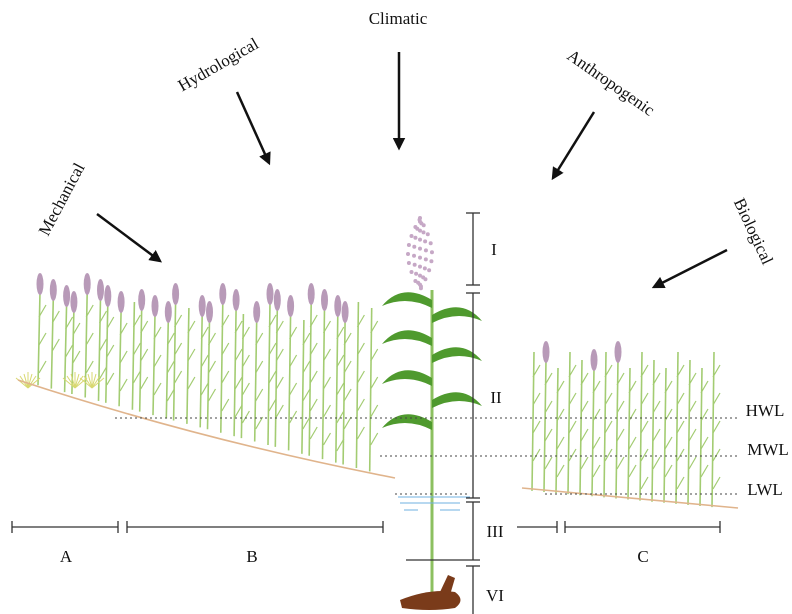 The width and height of the screenshot is (792, 614). What do you see at coordinates (66, 556) in the screenshot?
I see `section-label: A` at bounding box center [66, 556].